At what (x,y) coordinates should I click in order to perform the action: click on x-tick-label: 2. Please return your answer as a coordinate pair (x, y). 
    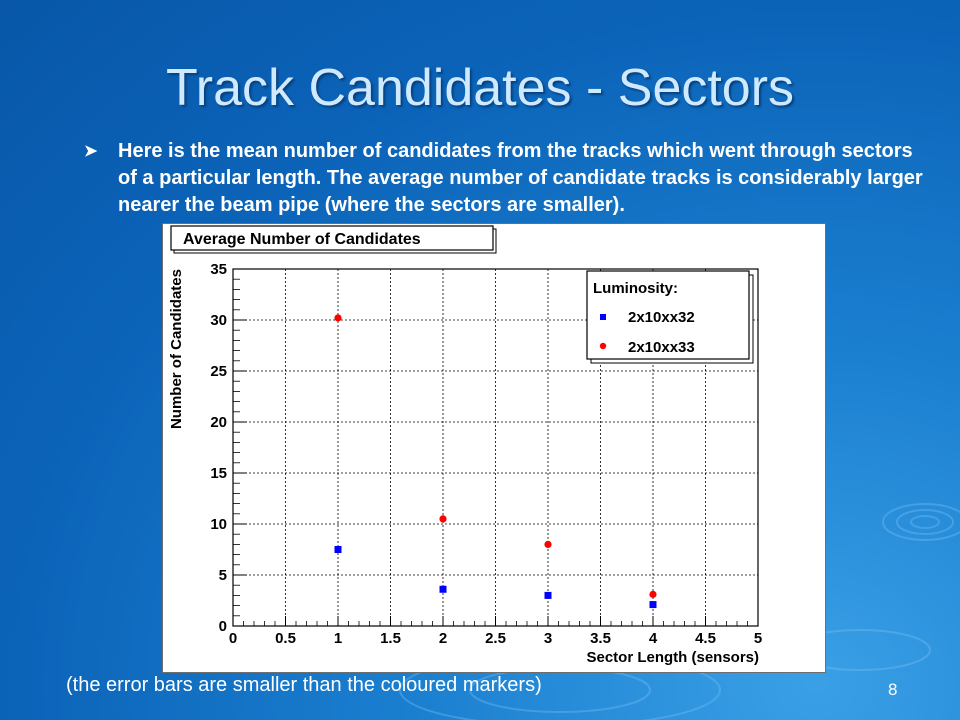
    Looking at the image, I should click on (443, 638).